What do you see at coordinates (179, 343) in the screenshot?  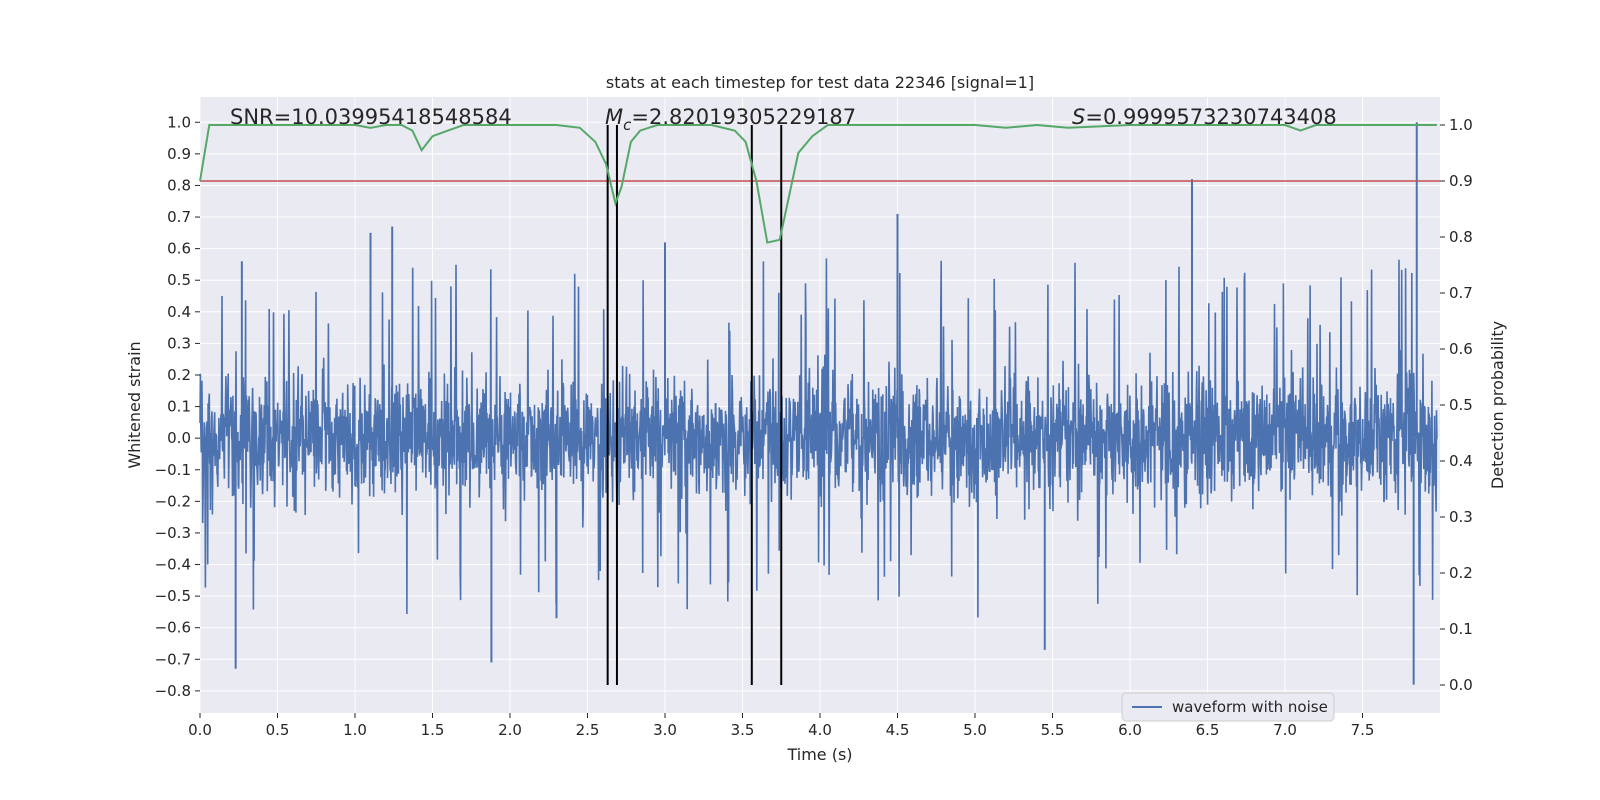 I see `y-left-tick-label: 0.3` at bounding box center [179, 343].